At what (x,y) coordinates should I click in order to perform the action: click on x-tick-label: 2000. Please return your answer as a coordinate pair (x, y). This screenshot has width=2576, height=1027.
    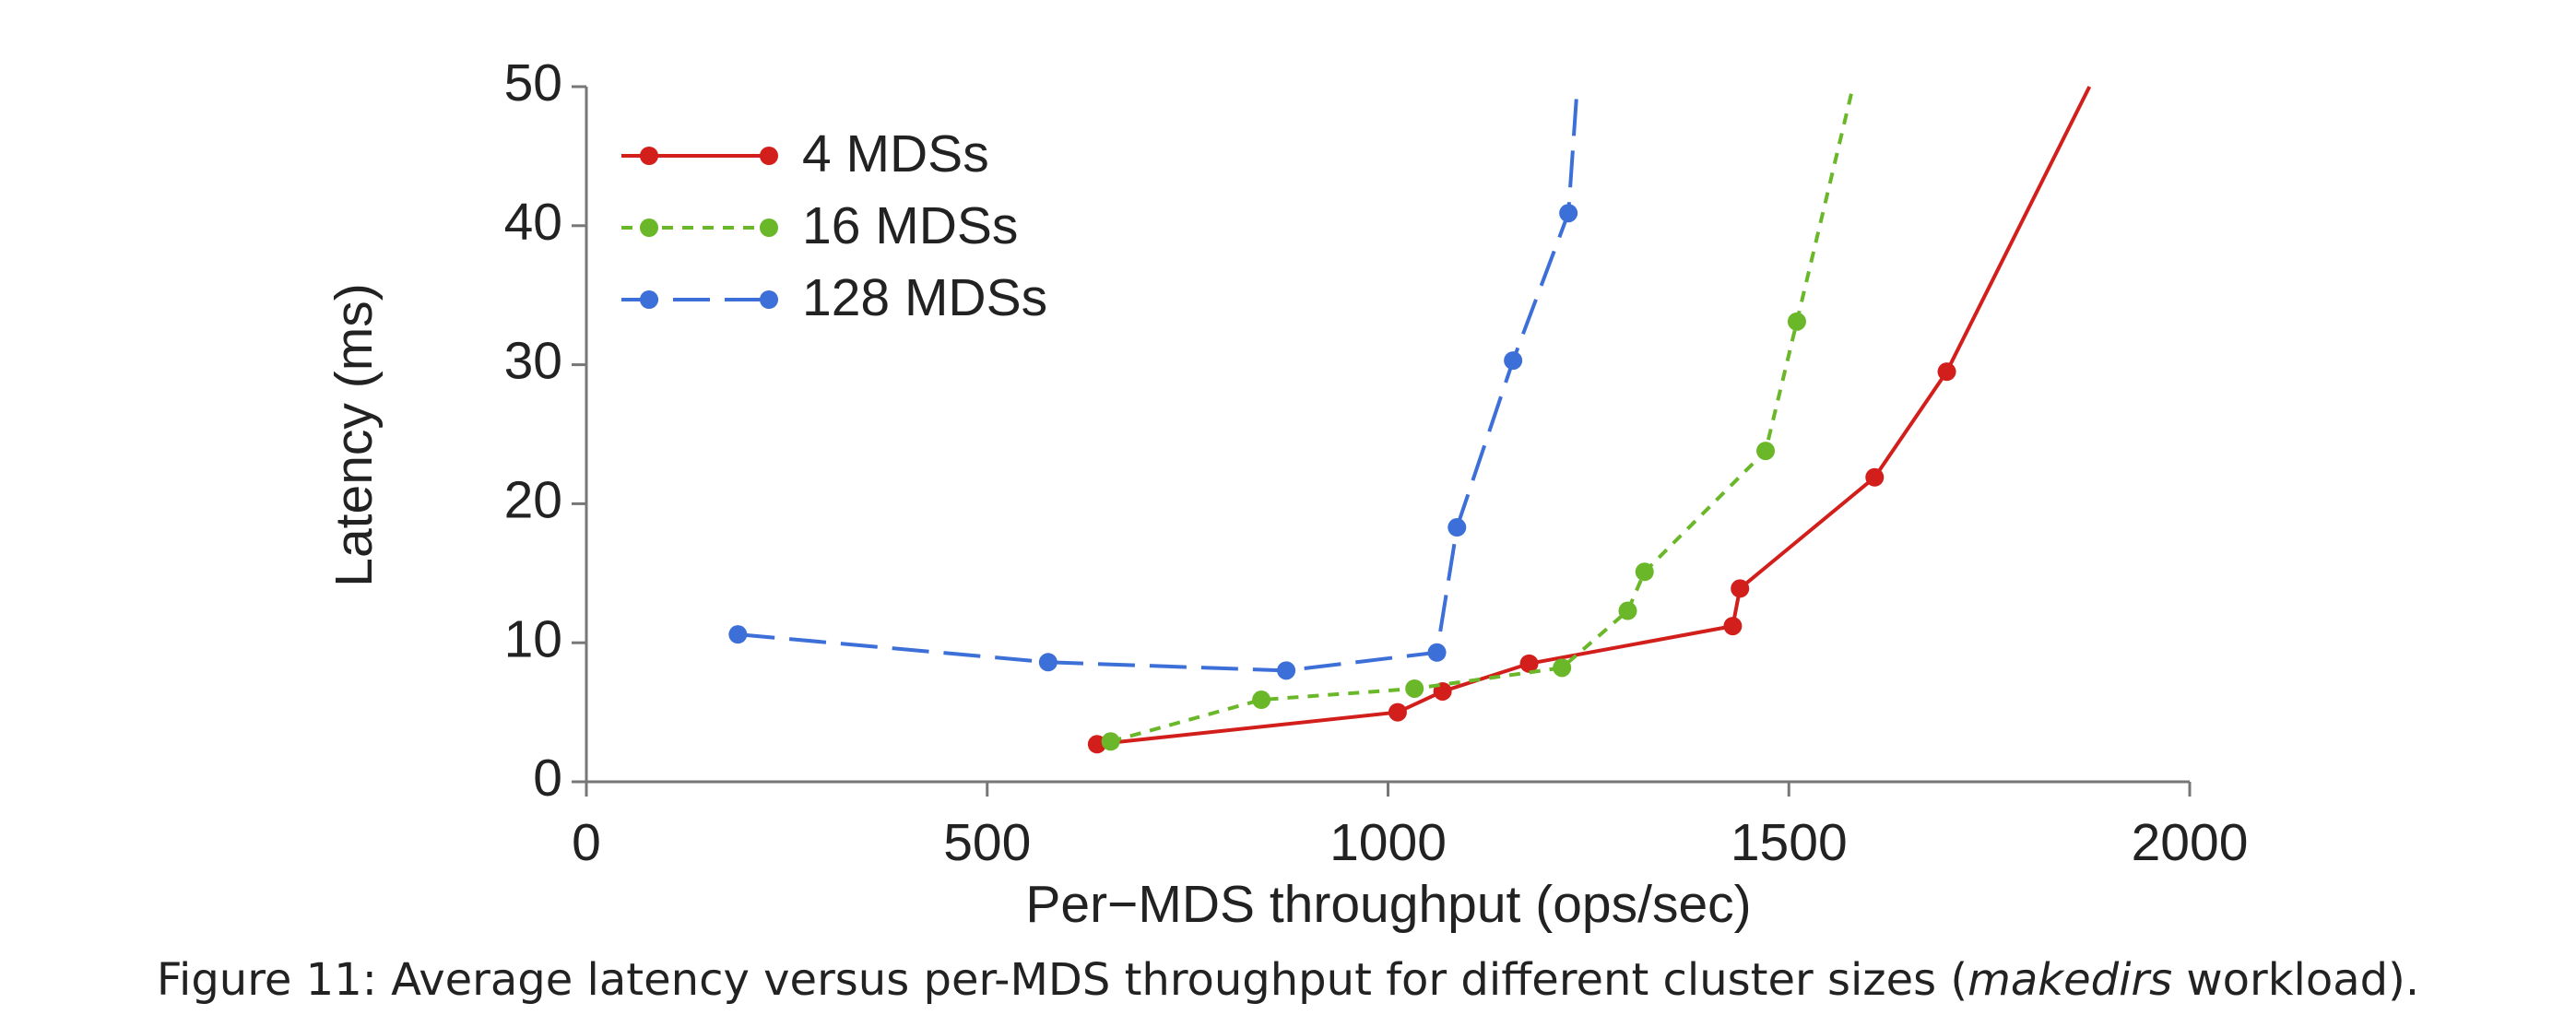
    Looking at the image, I should click on (2190, 843).